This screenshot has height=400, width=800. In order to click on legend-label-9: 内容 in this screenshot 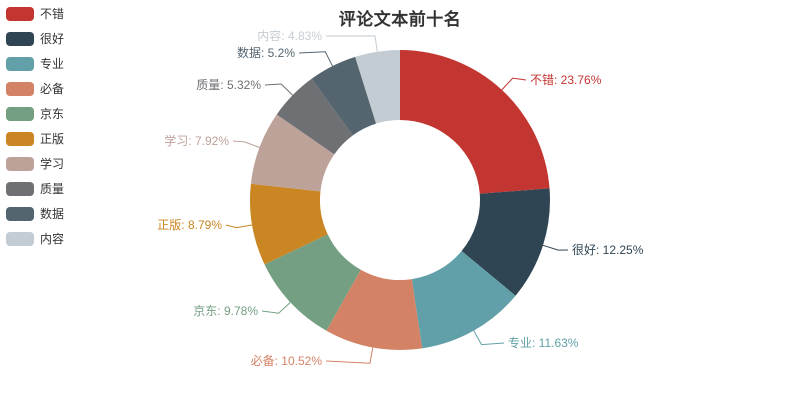, I will do `click(52, 239)`.